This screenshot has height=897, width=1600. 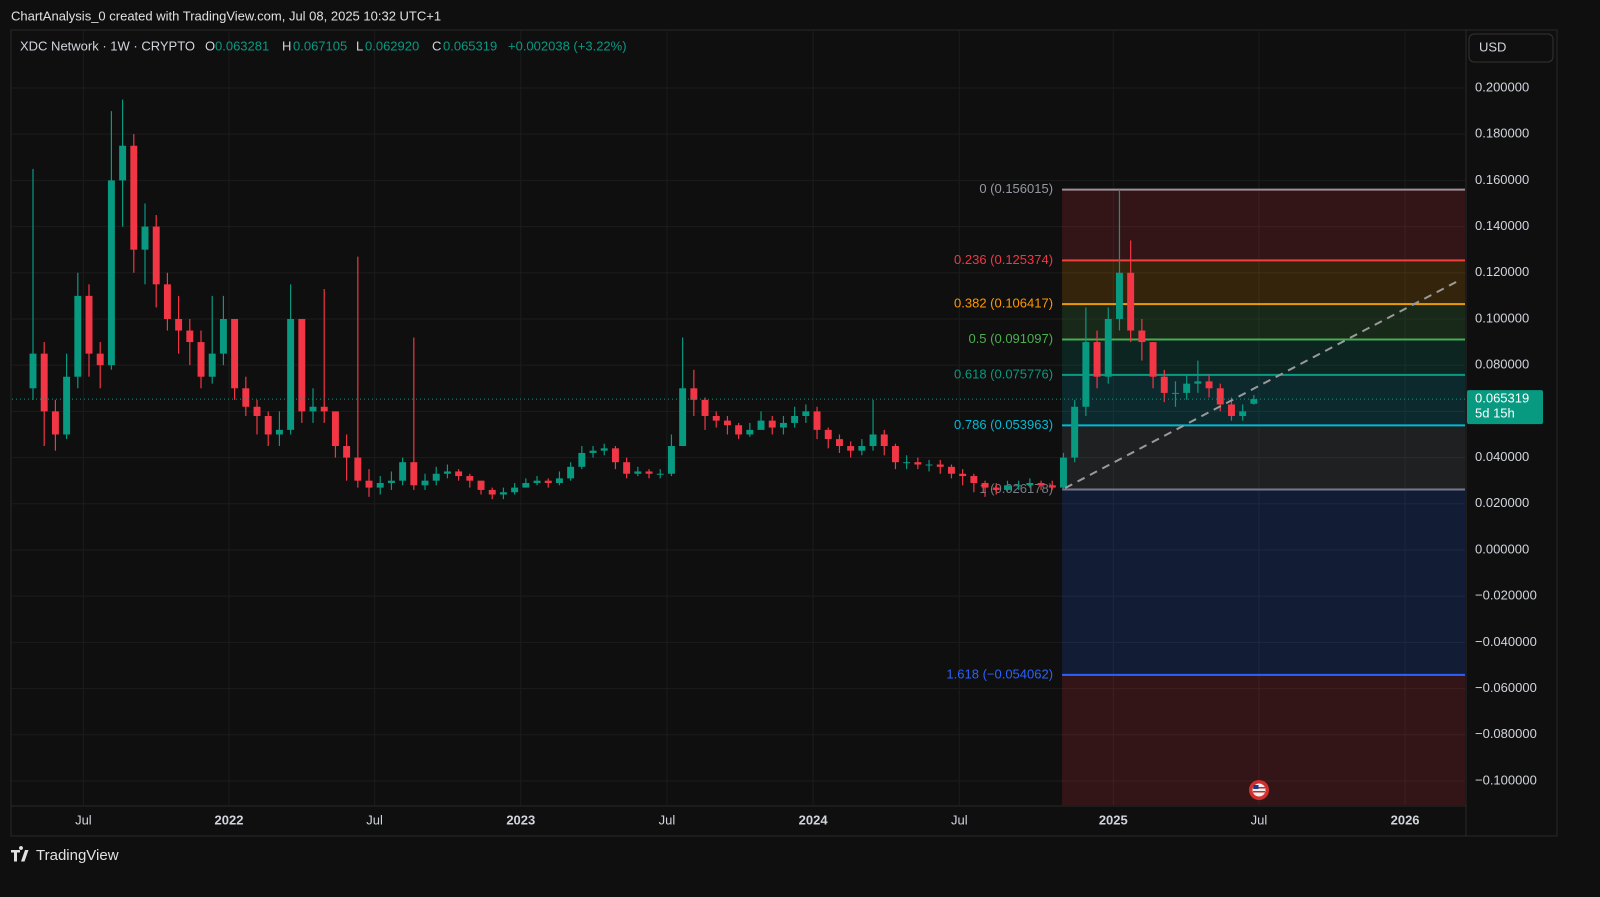 What do you see at coordinates (1502, 225) in the screenshot?
I see `y-tick-label: 0.140000` at bounding box center [1502, 225].